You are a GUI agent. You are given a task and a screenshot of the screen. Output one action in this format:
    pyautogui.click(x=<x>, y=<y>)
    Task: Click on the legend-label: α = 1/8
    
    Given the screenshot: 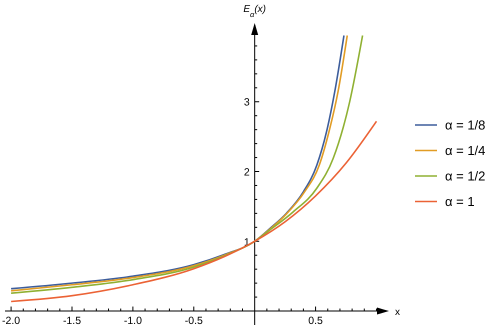 What is the action you would take?
    pyautogui.click(x=465, y=125)
    